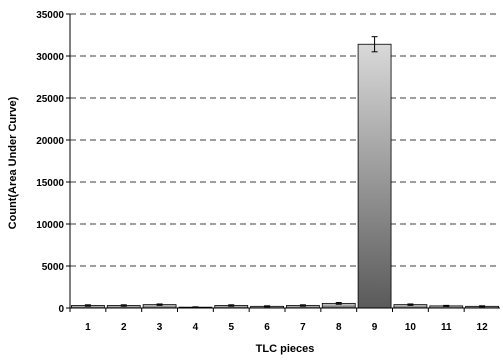 The image size is (503, 361). What do you see at coordinates (375, 327) in the screenshot?
I see `x-tick-label-9: 9` at bounding box center [375, 327].